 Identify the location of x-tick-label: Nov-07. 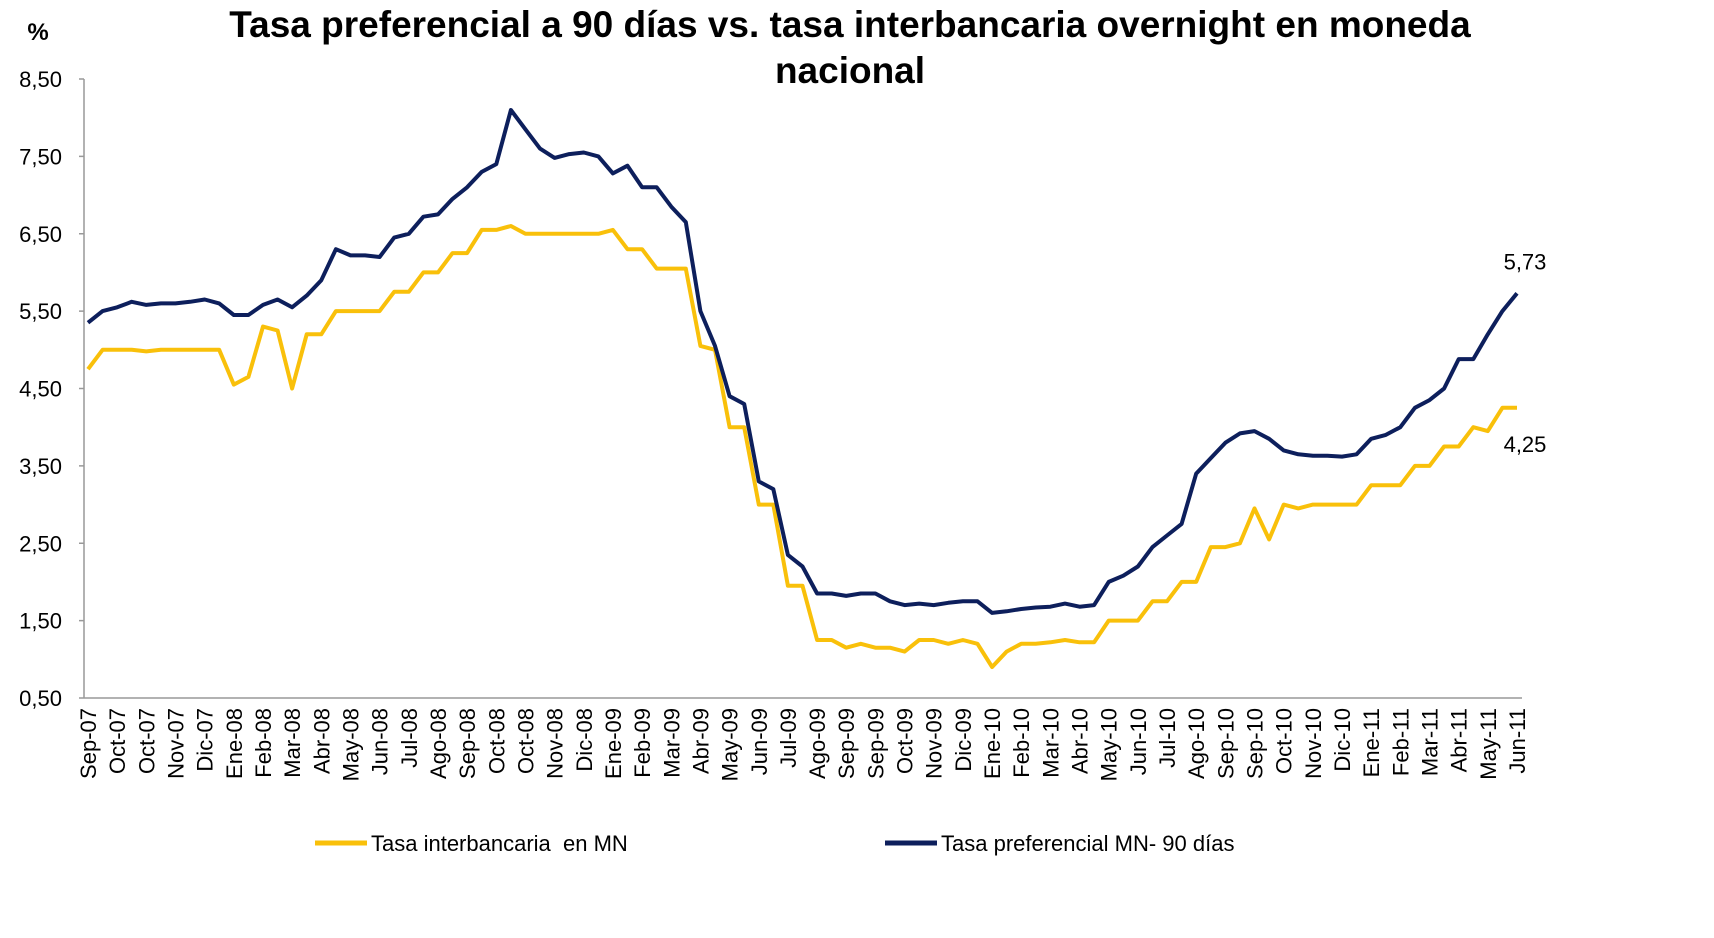
(175, 743).